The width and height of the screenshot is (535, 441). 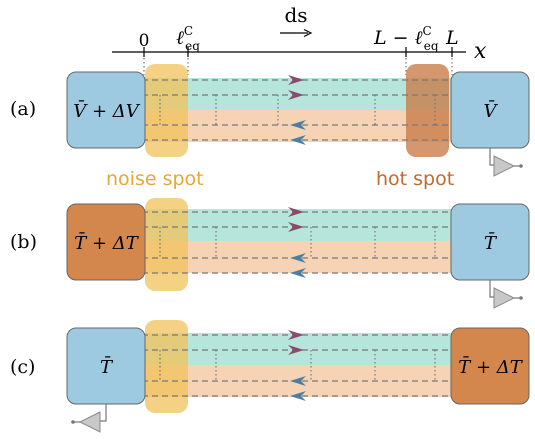 I want to click on arrow-left-a2, so click(x=298, y=140).